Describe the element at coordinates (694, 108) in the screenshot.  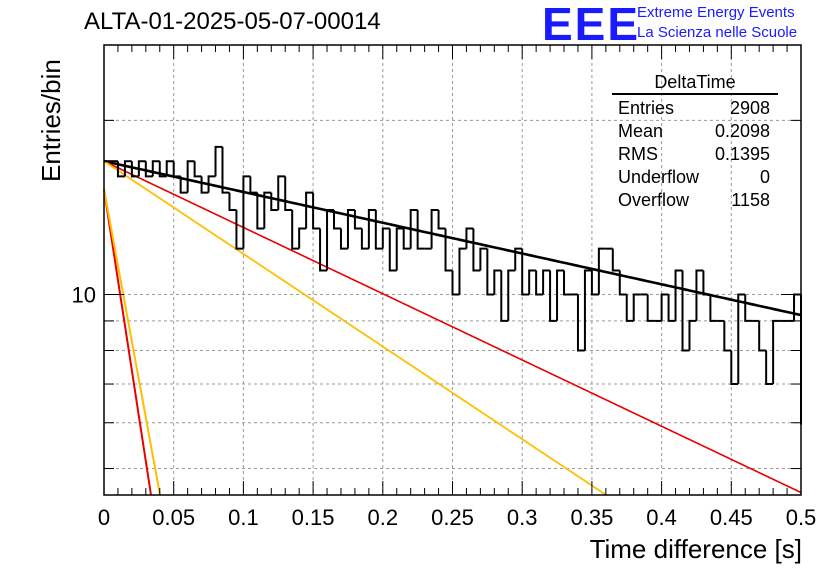
I see `stats-row-entries: Entries 2908` at that location.